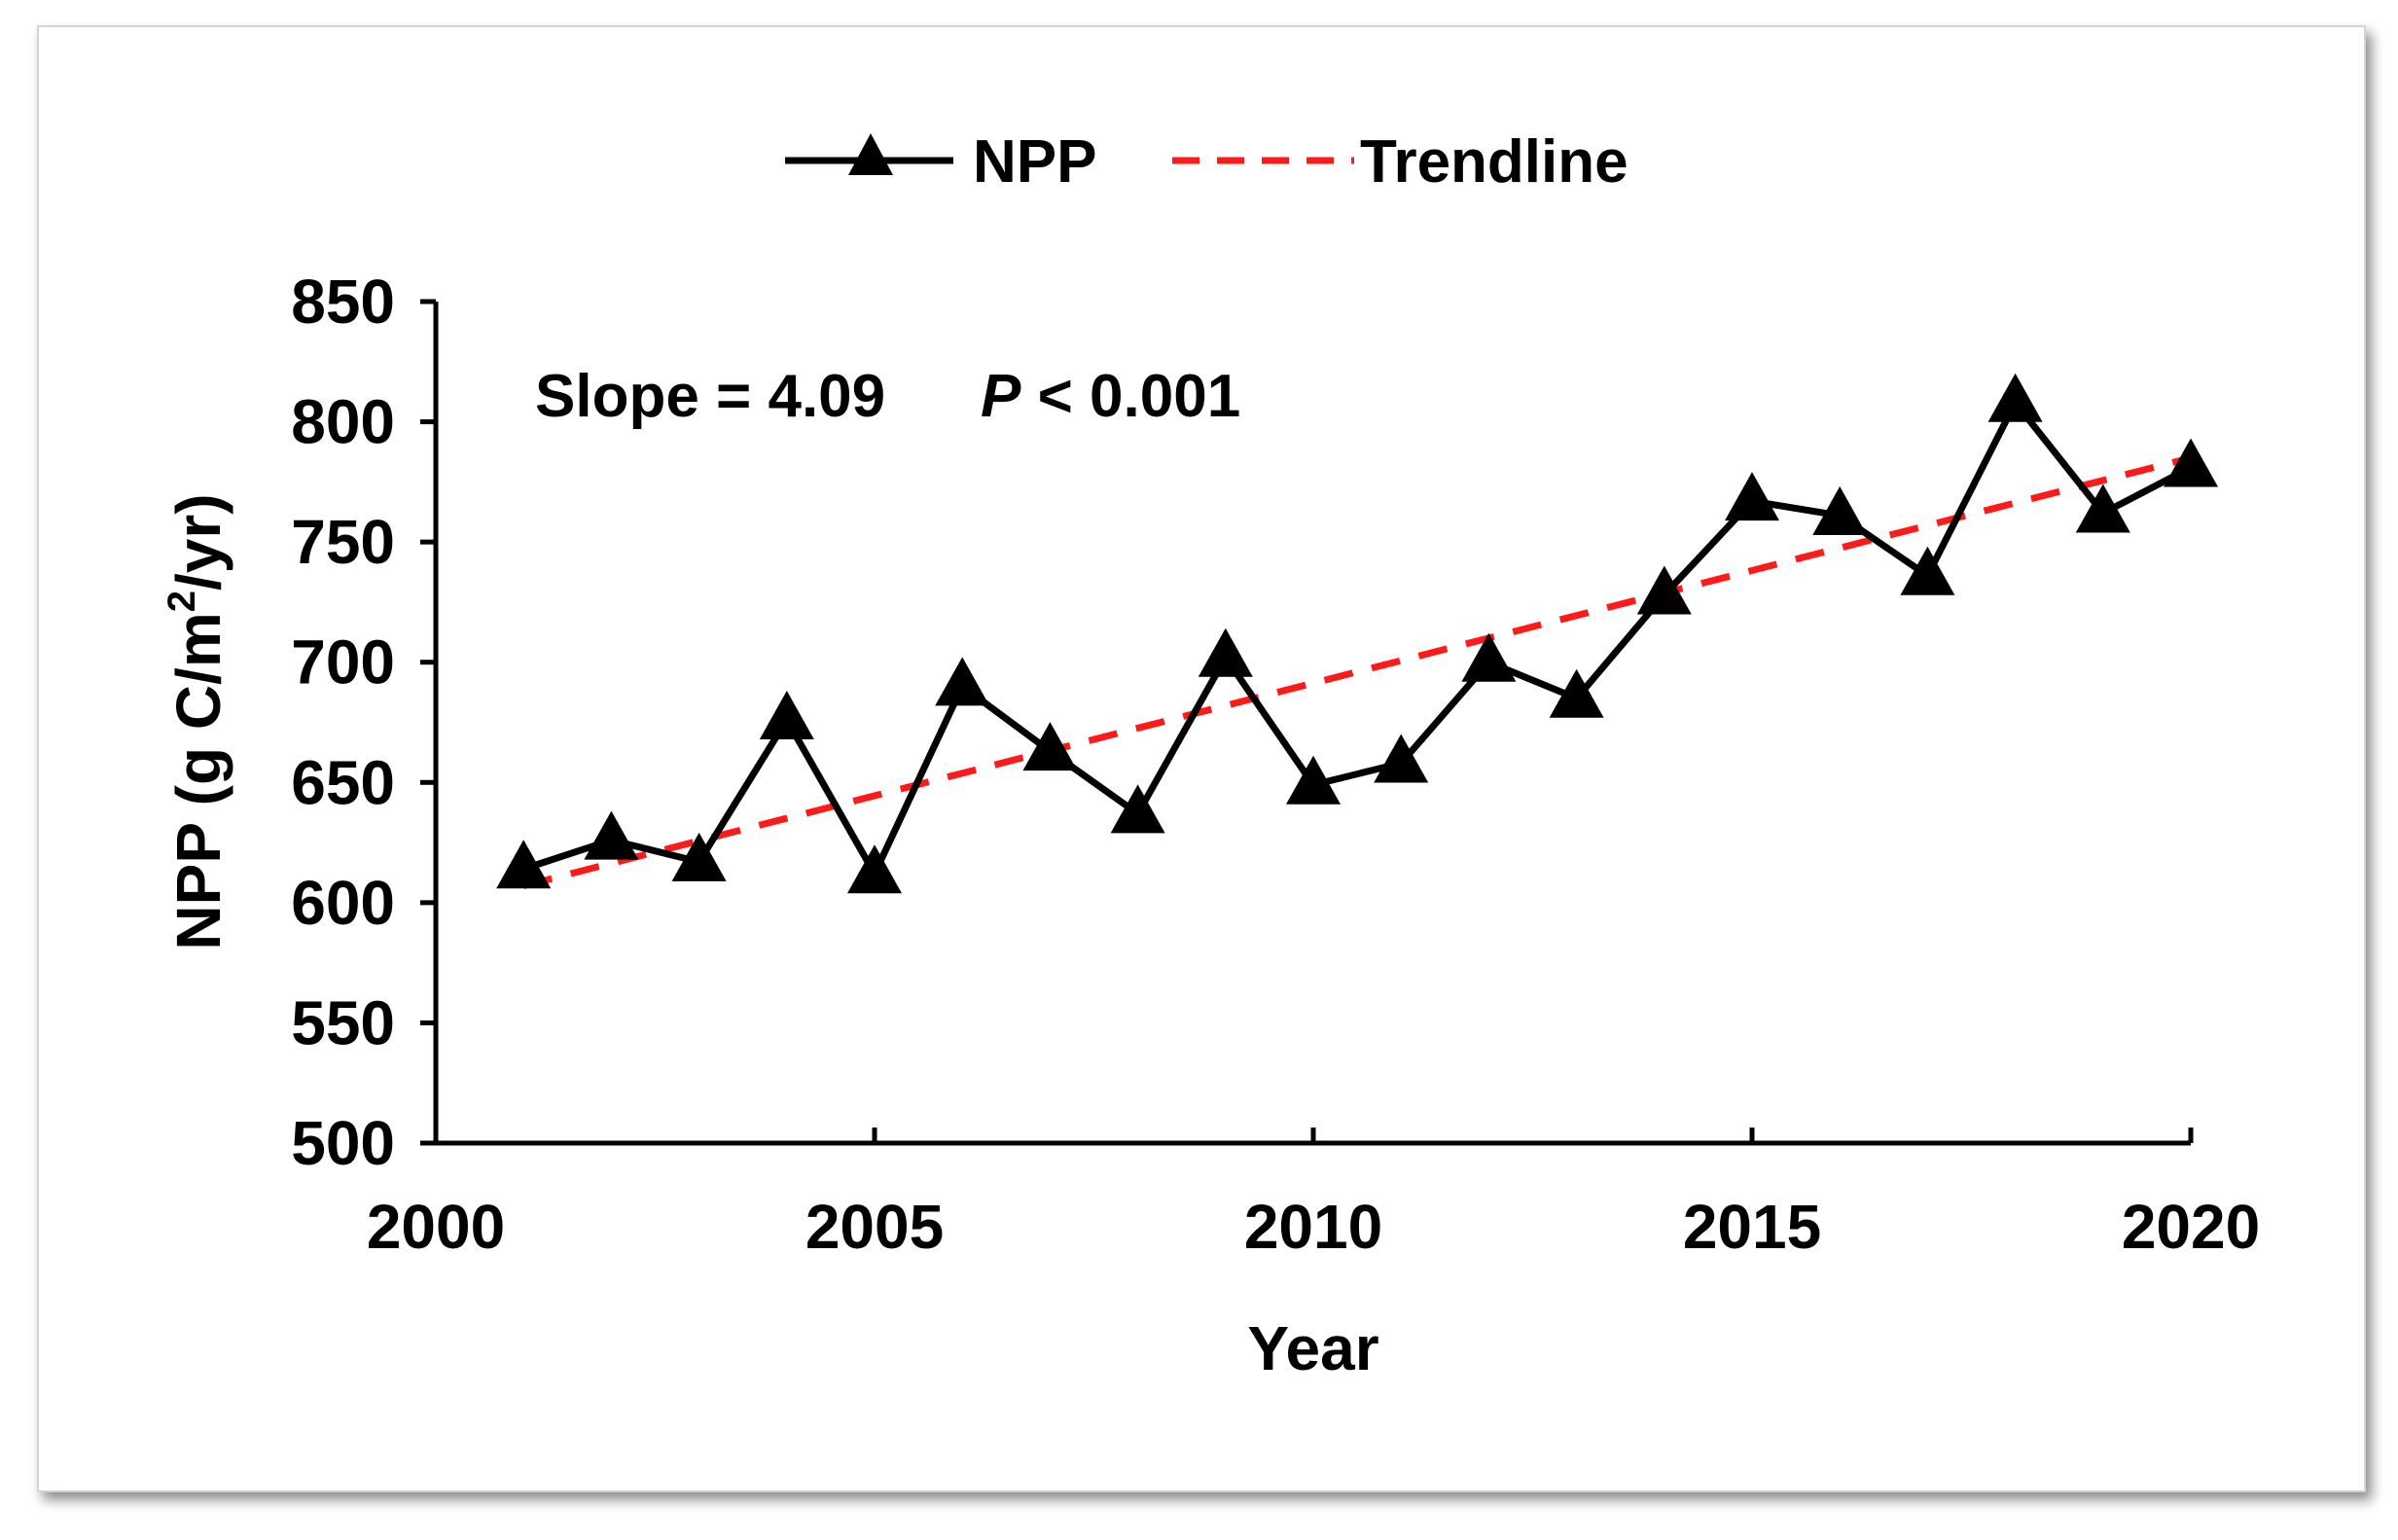 The width and height of the screenshot is (2398, 1540). I want to click on slope-annotation: Slope = 4.09, so click(710, 396).